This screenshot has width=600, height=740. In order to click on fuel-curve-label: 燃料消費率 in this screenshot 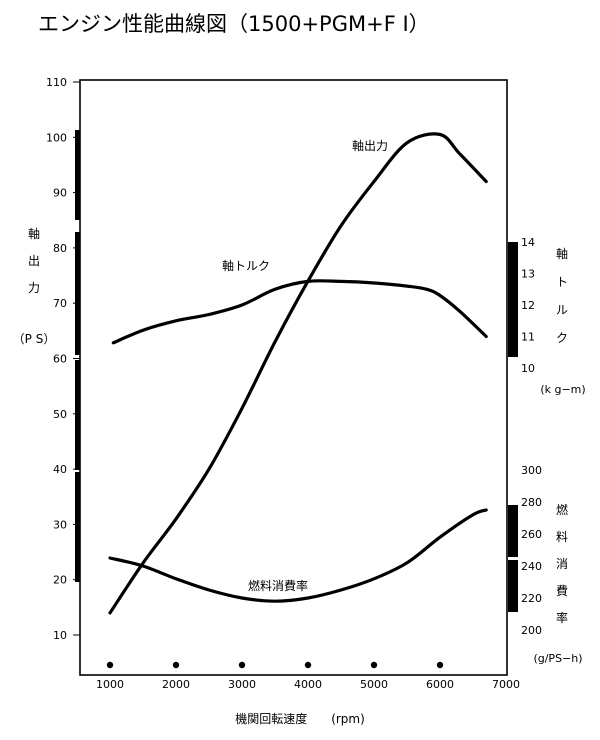, I will do `click(278, 585)`.